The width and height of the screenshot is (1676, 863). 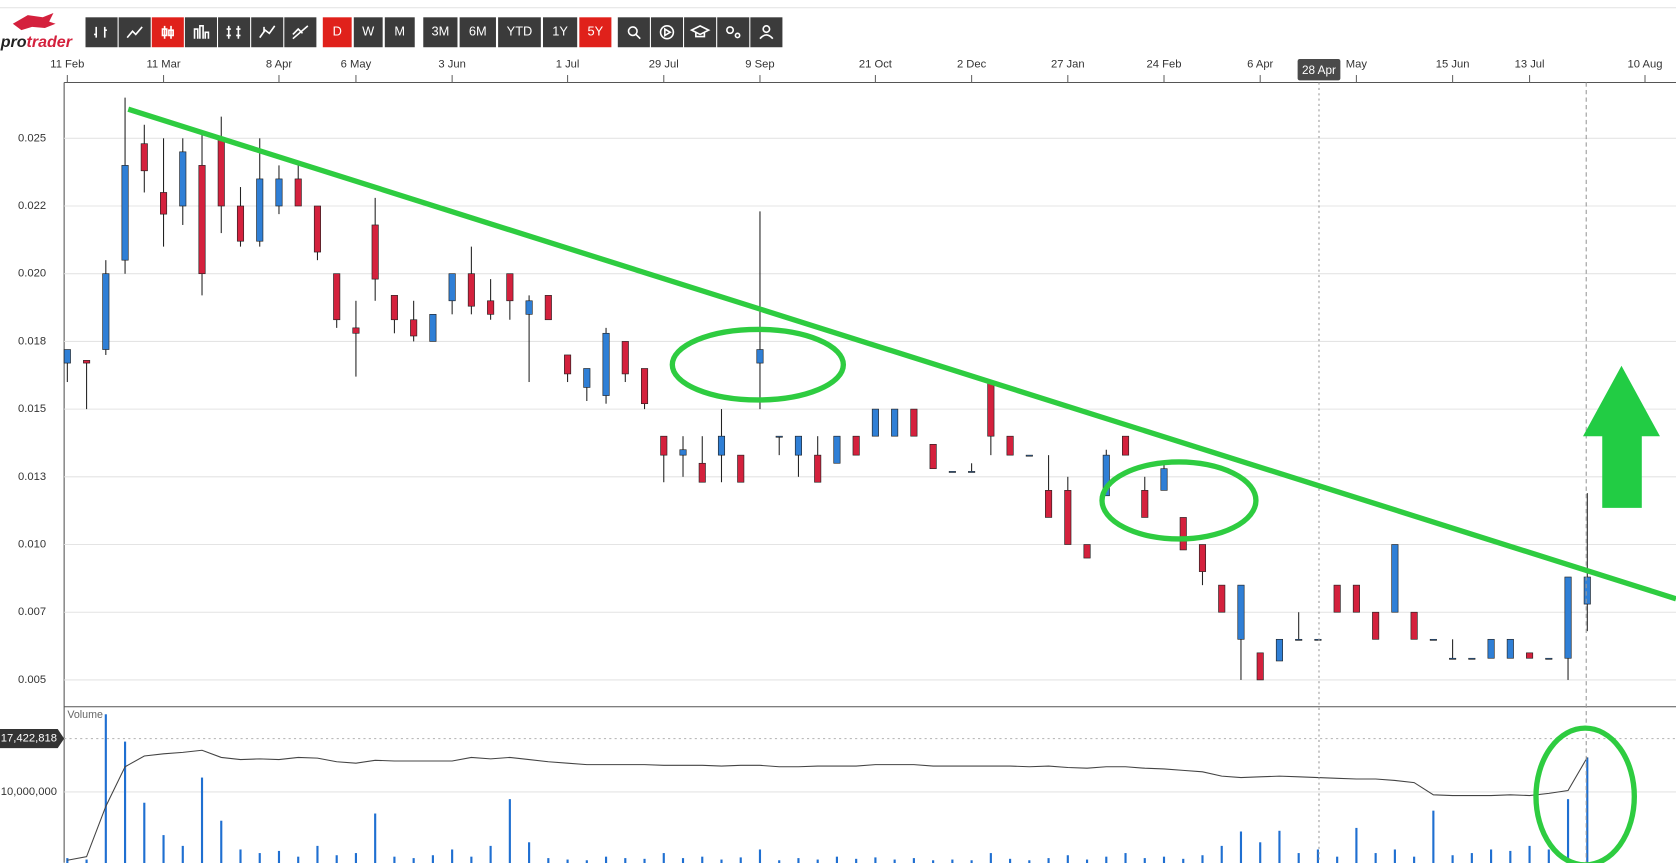 What do you see at coordinates (595, 32) in the screenshot?
I see `toolbar-button: 5Y` at bounding box center [595, 32].